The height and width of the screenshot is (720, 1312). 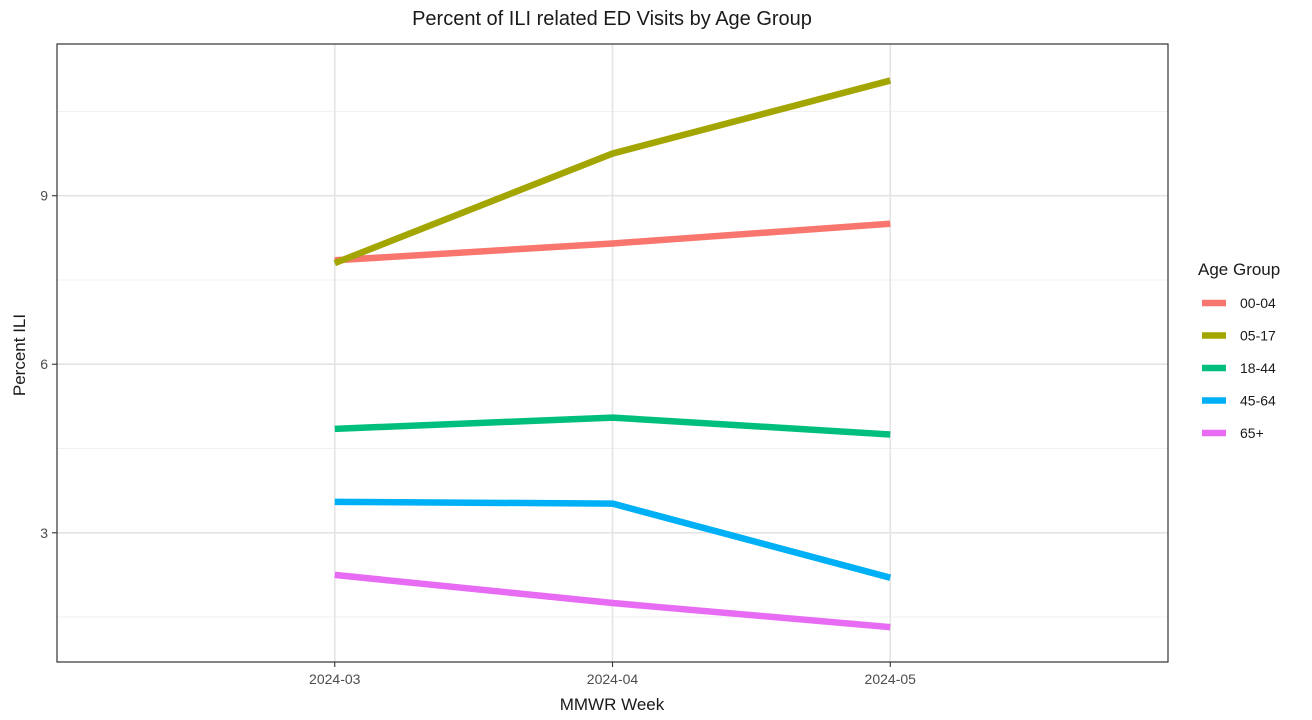 I want to click on series-line-65+, so click(x=612, y=601).